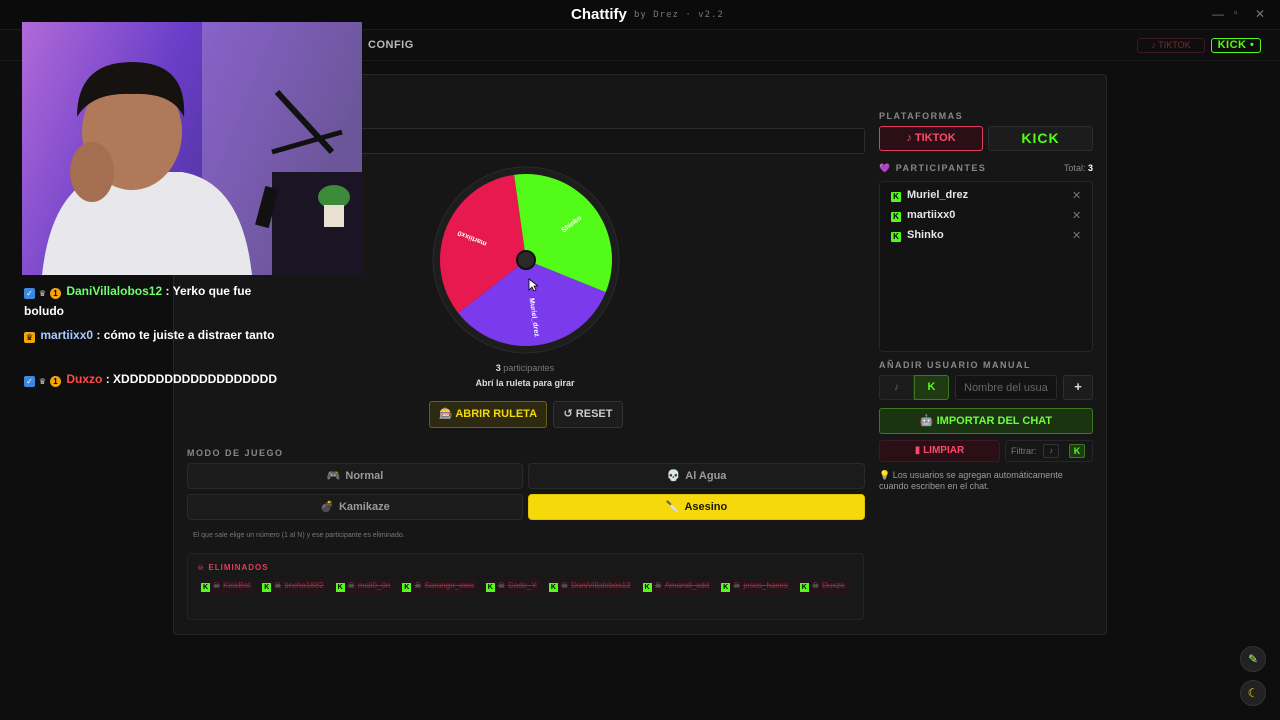 The image size is (1280, 720). Describe the element at coordinates (986, 421) in the screenshot. I see `import-chat-button: 🤖 IMPORTAR DEL CHAT` at that location.